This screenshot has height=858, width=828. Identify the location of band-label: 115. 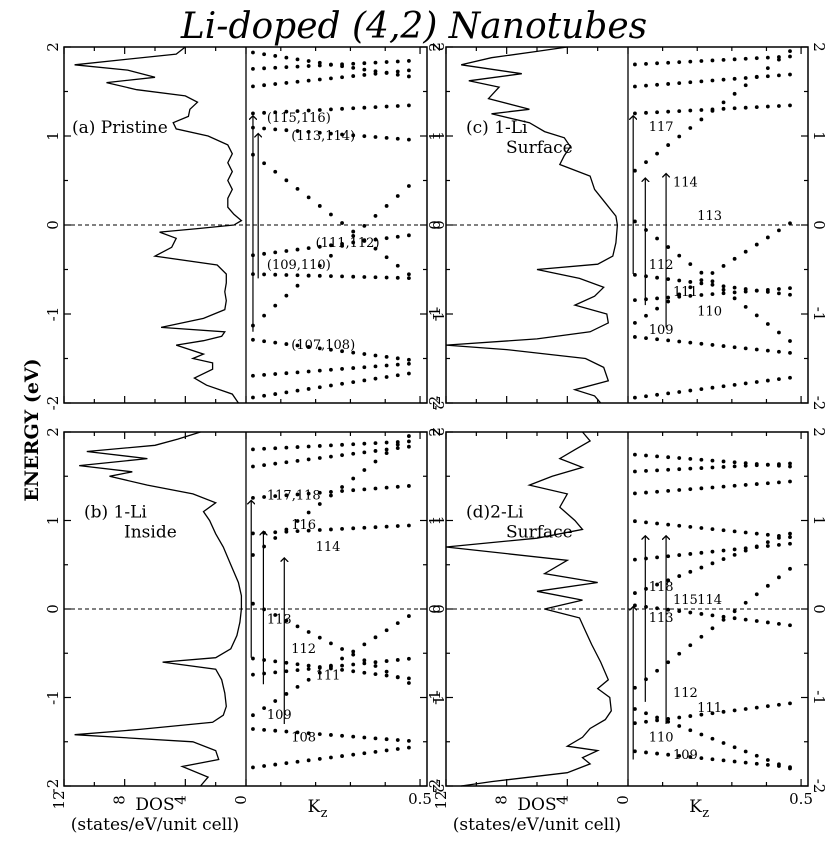
(685, 600).